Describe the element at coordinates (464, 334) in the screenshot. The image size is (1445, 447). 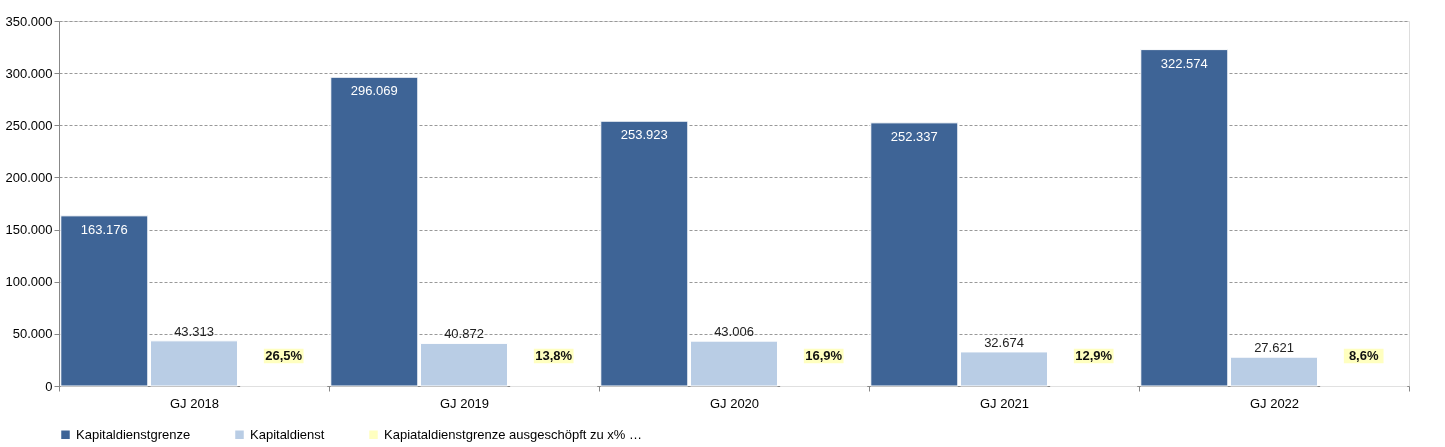
I see `data-label: 40.872` at that location.